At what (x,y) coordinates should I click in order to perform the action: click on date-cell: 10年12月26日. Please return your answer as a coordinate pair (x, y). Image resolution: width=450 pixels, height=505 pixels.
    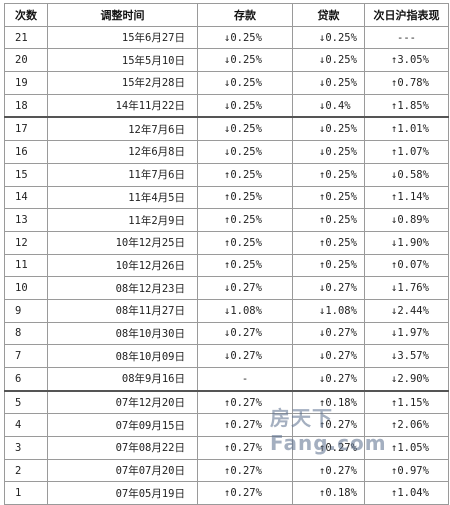
    Looking at the image, I should click on (122, 265).